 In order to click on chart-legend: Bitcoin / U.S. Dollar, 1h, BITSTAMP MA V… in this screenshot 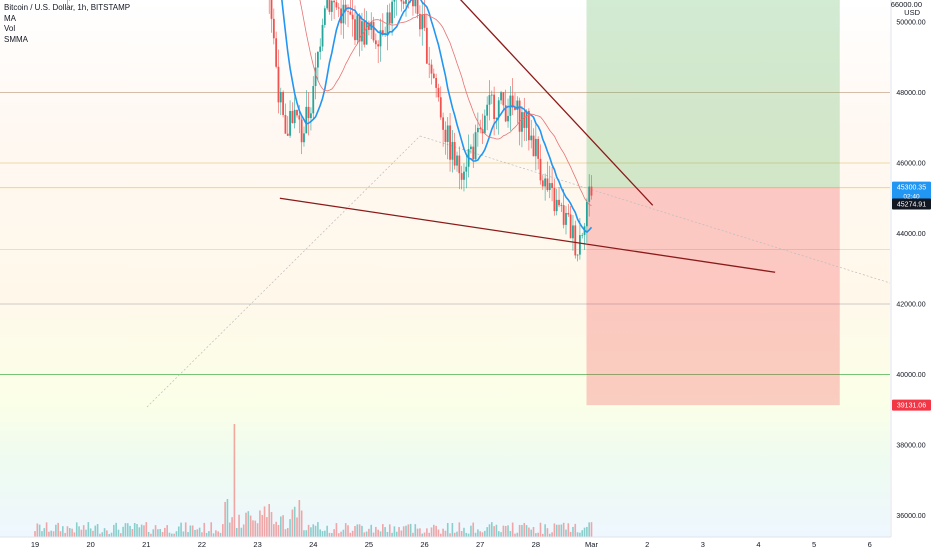, I will do `click(67, 24)`.